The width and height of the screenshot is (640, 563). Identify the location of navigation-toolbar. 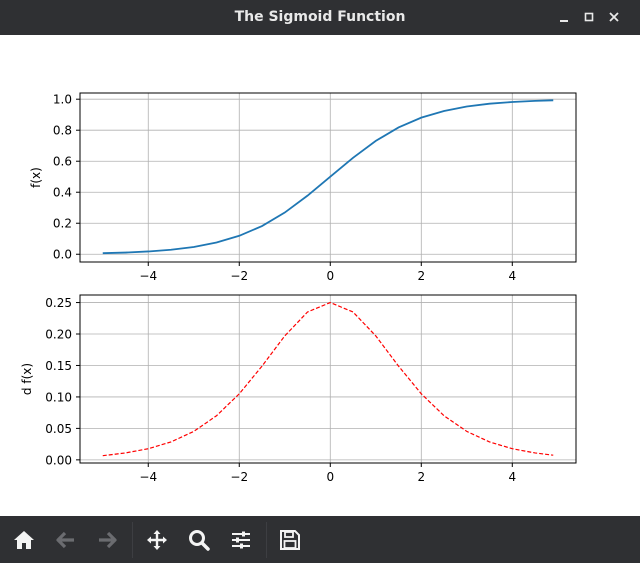
(320, 539).